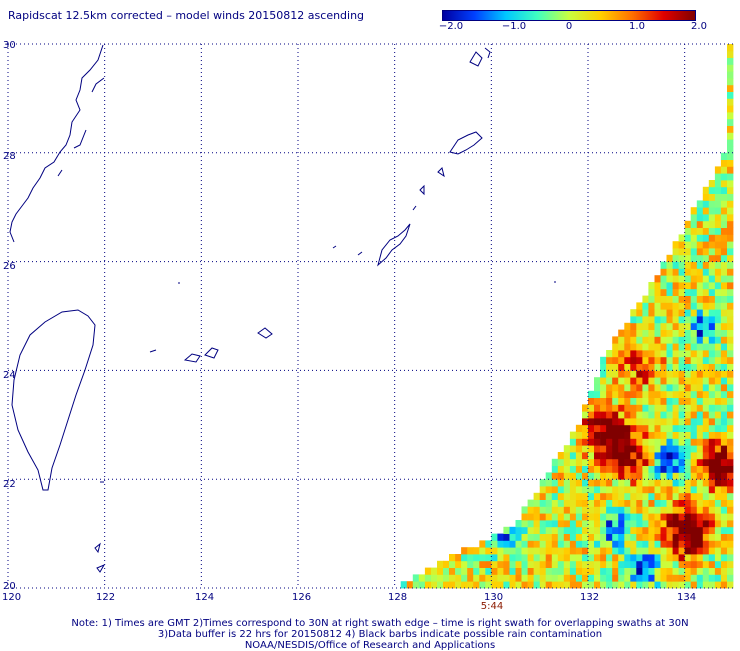 The image size is (740, 651). What do you see at coordinates (9, 156) in the screenshot?
I see `lat-label-28: 28` at bounding box center [9, 156].